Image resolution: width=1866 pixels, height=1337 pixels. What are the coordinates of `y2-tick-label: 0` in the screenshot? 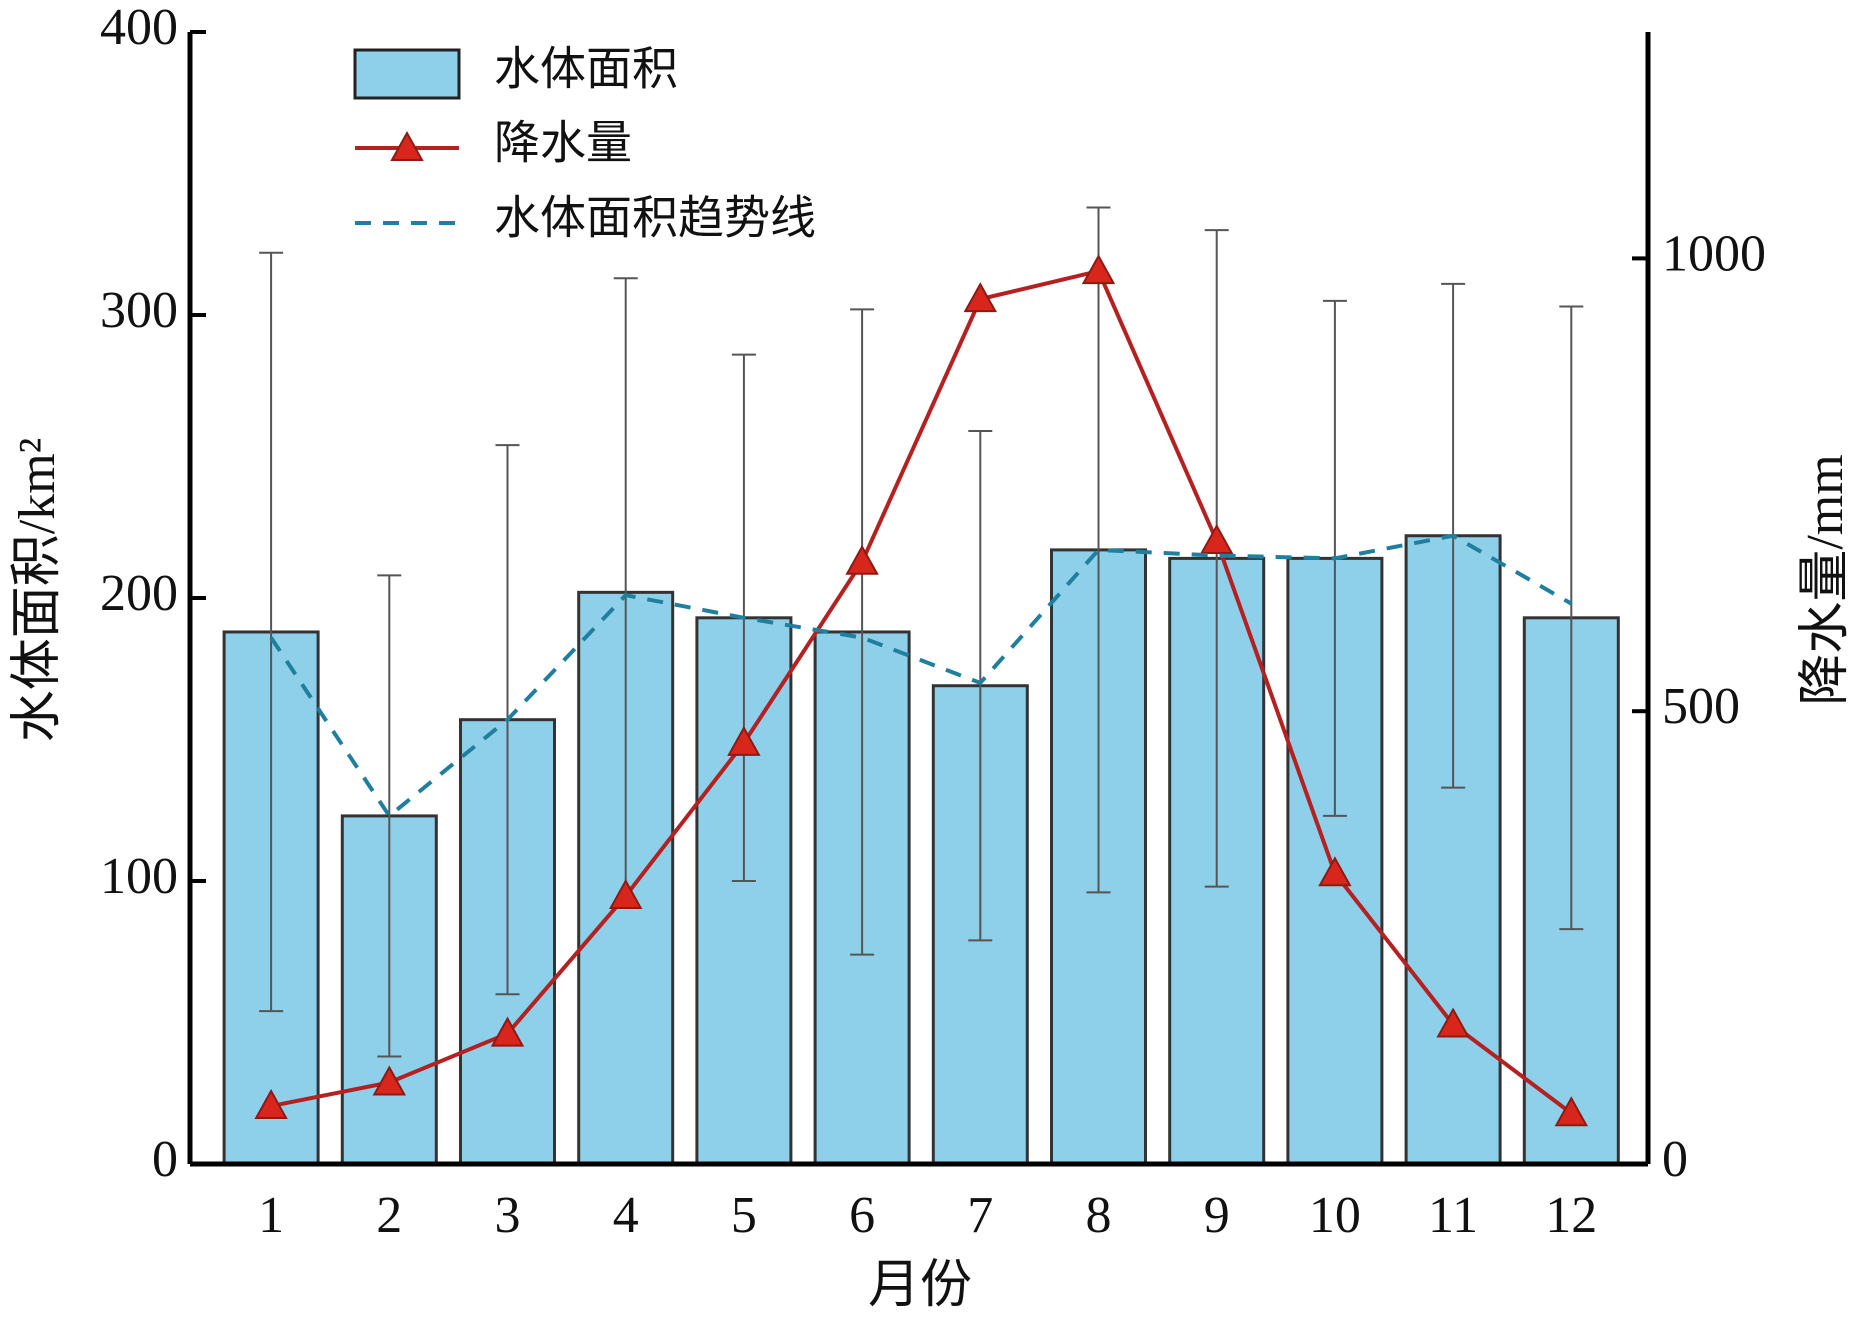 It's located at (1675, 1159).